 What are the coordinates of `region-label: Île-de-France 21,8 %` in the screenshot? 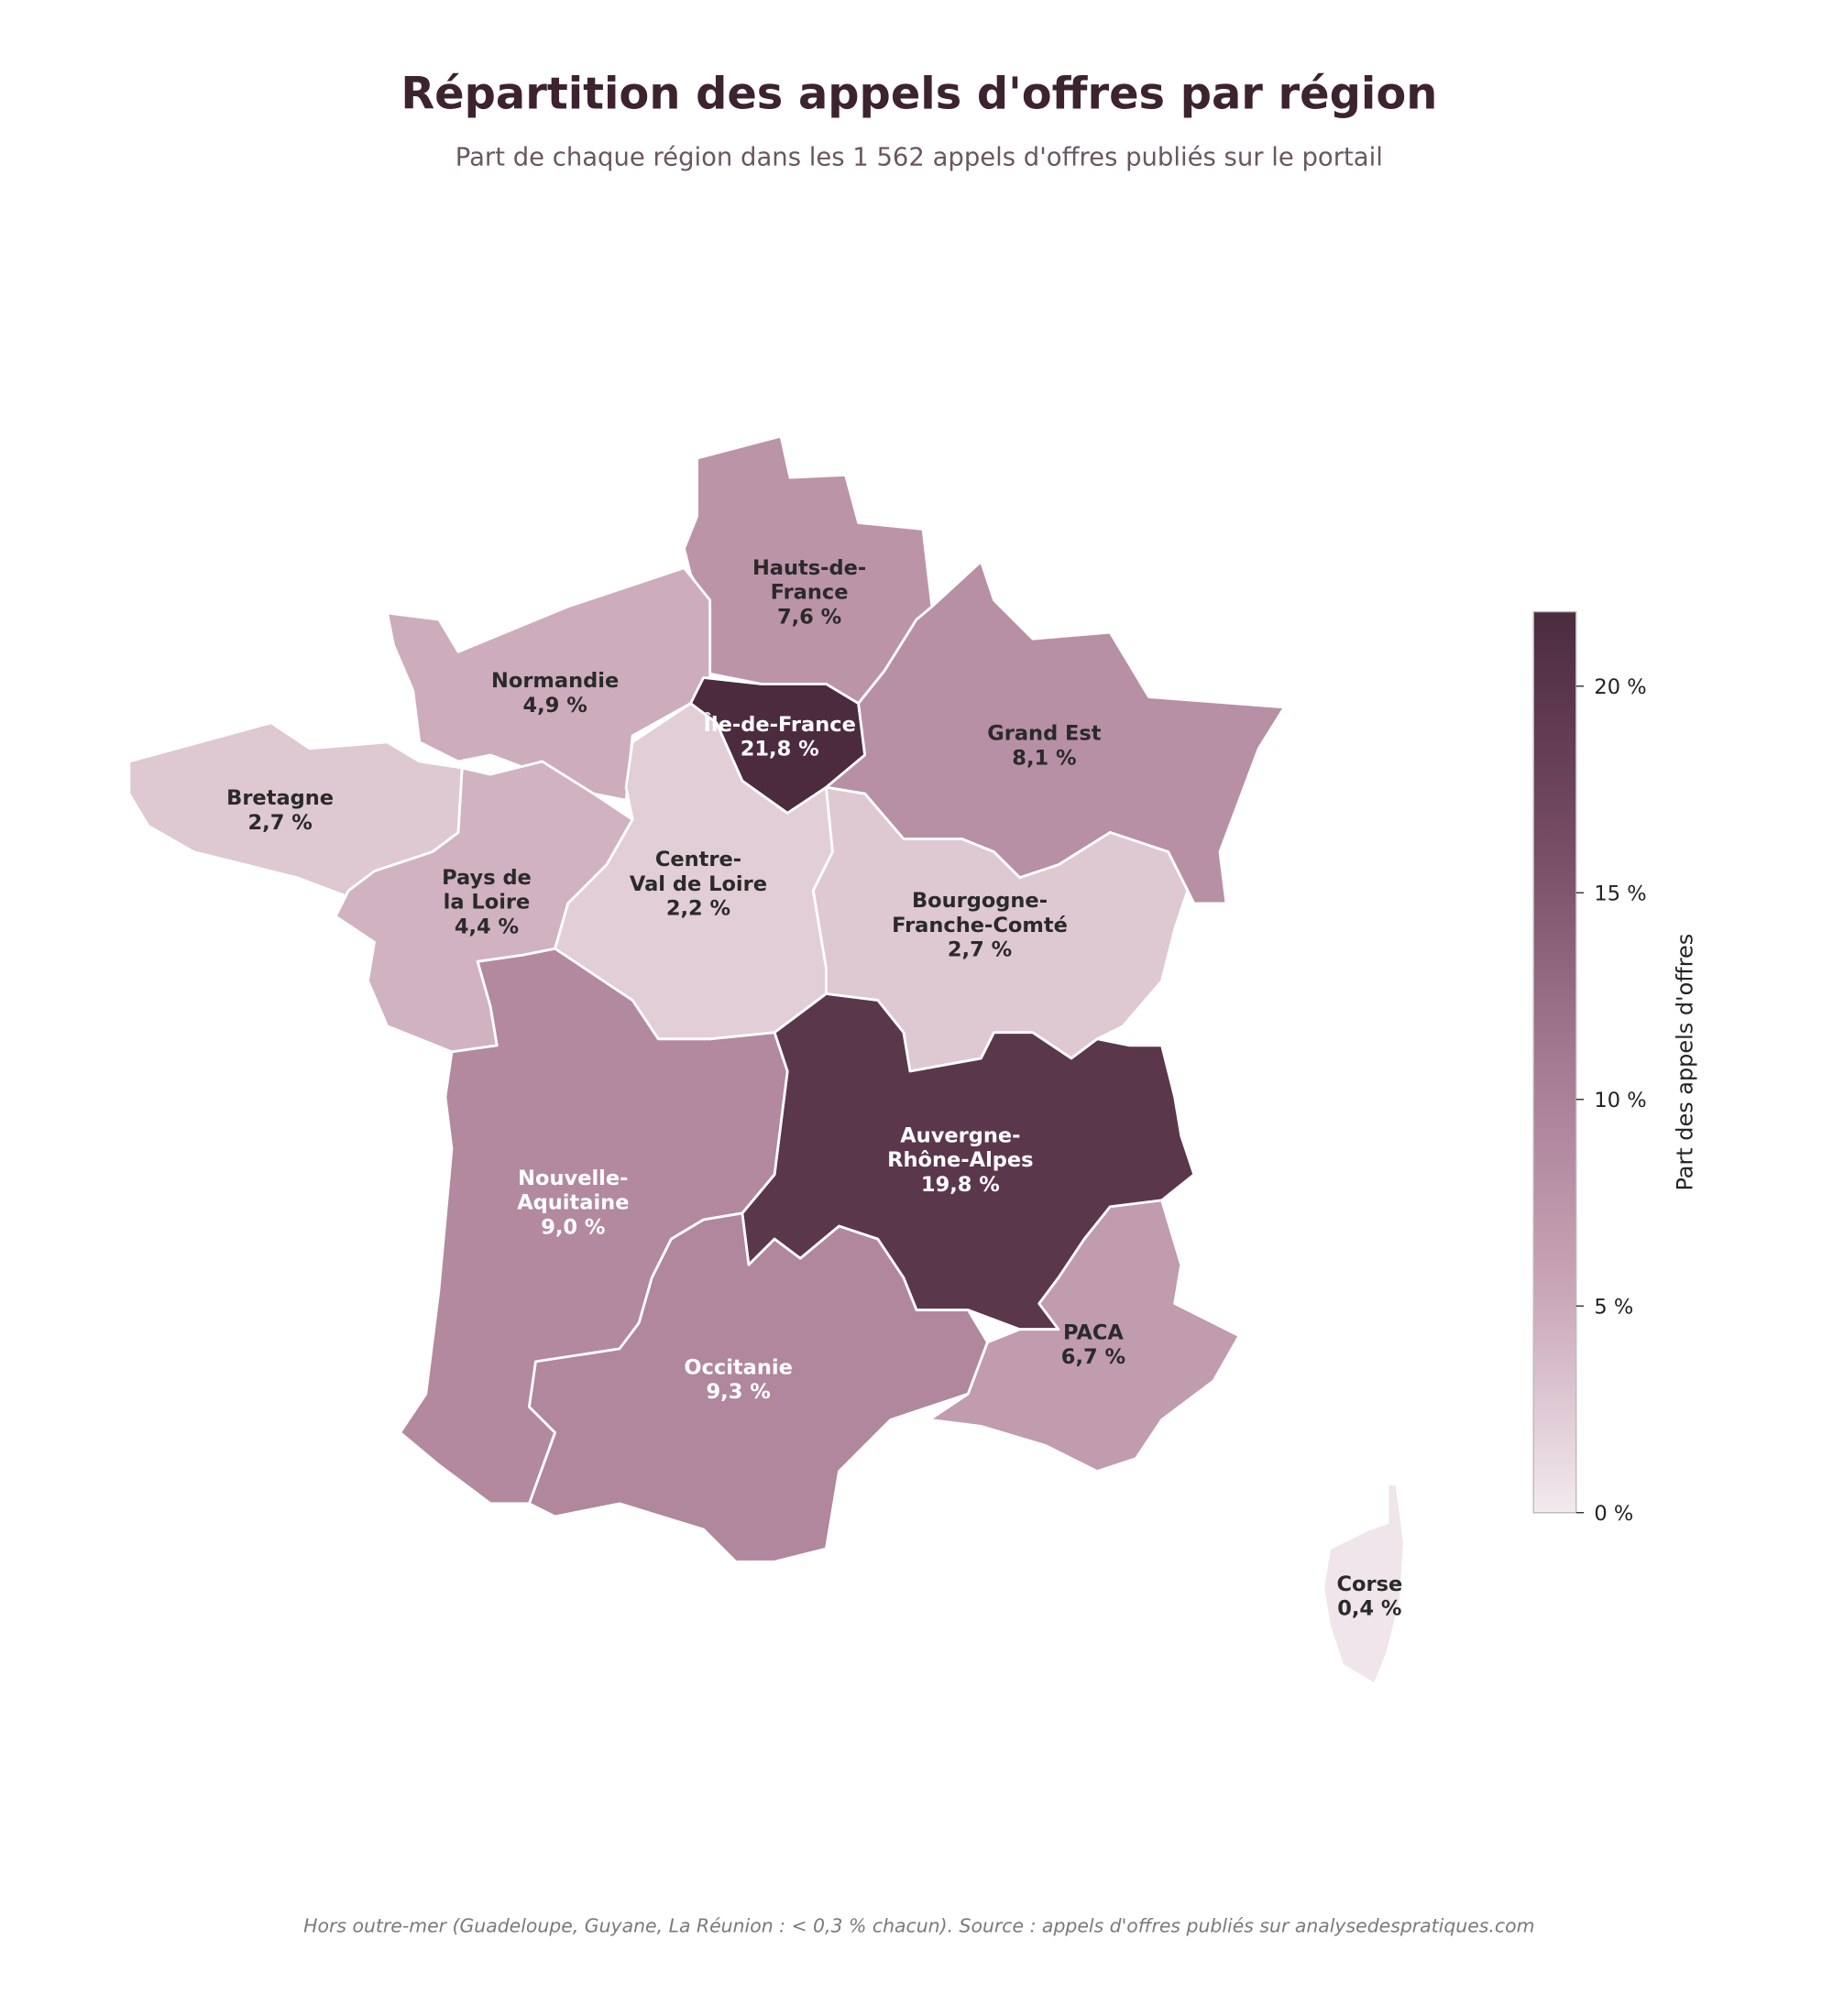 It's located at (780, 736).